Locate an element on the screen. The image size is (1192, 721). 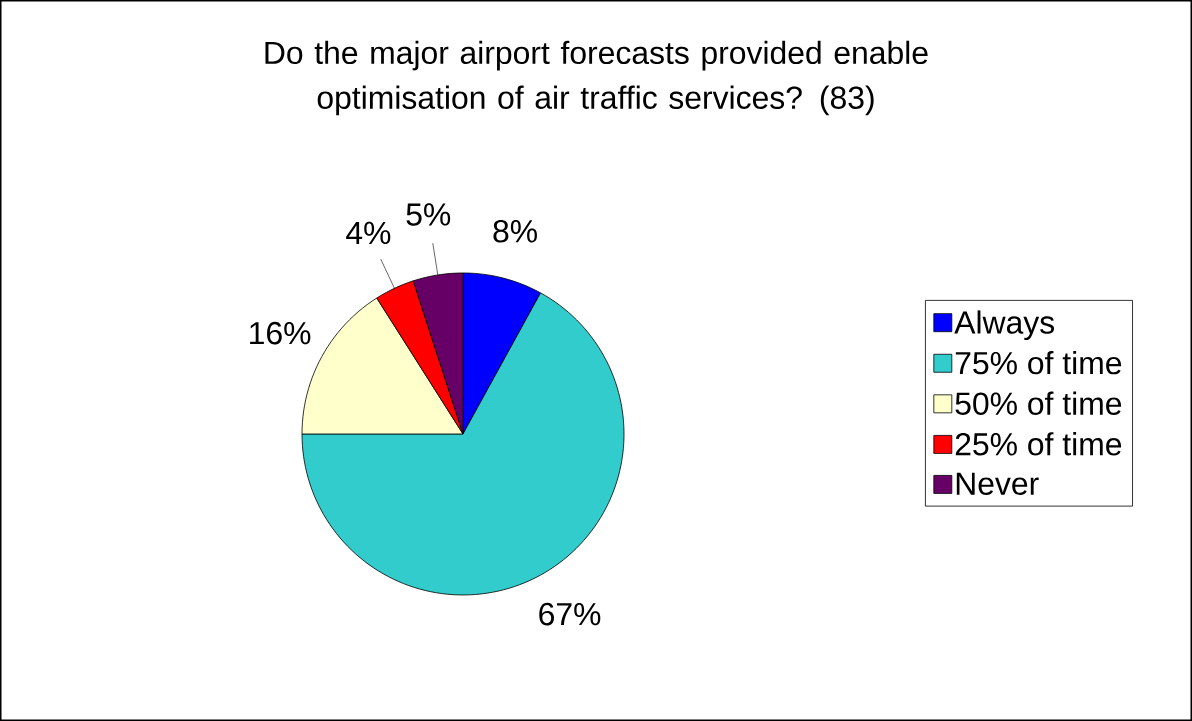
data-label: 8% is located at coordinates (515, 231).